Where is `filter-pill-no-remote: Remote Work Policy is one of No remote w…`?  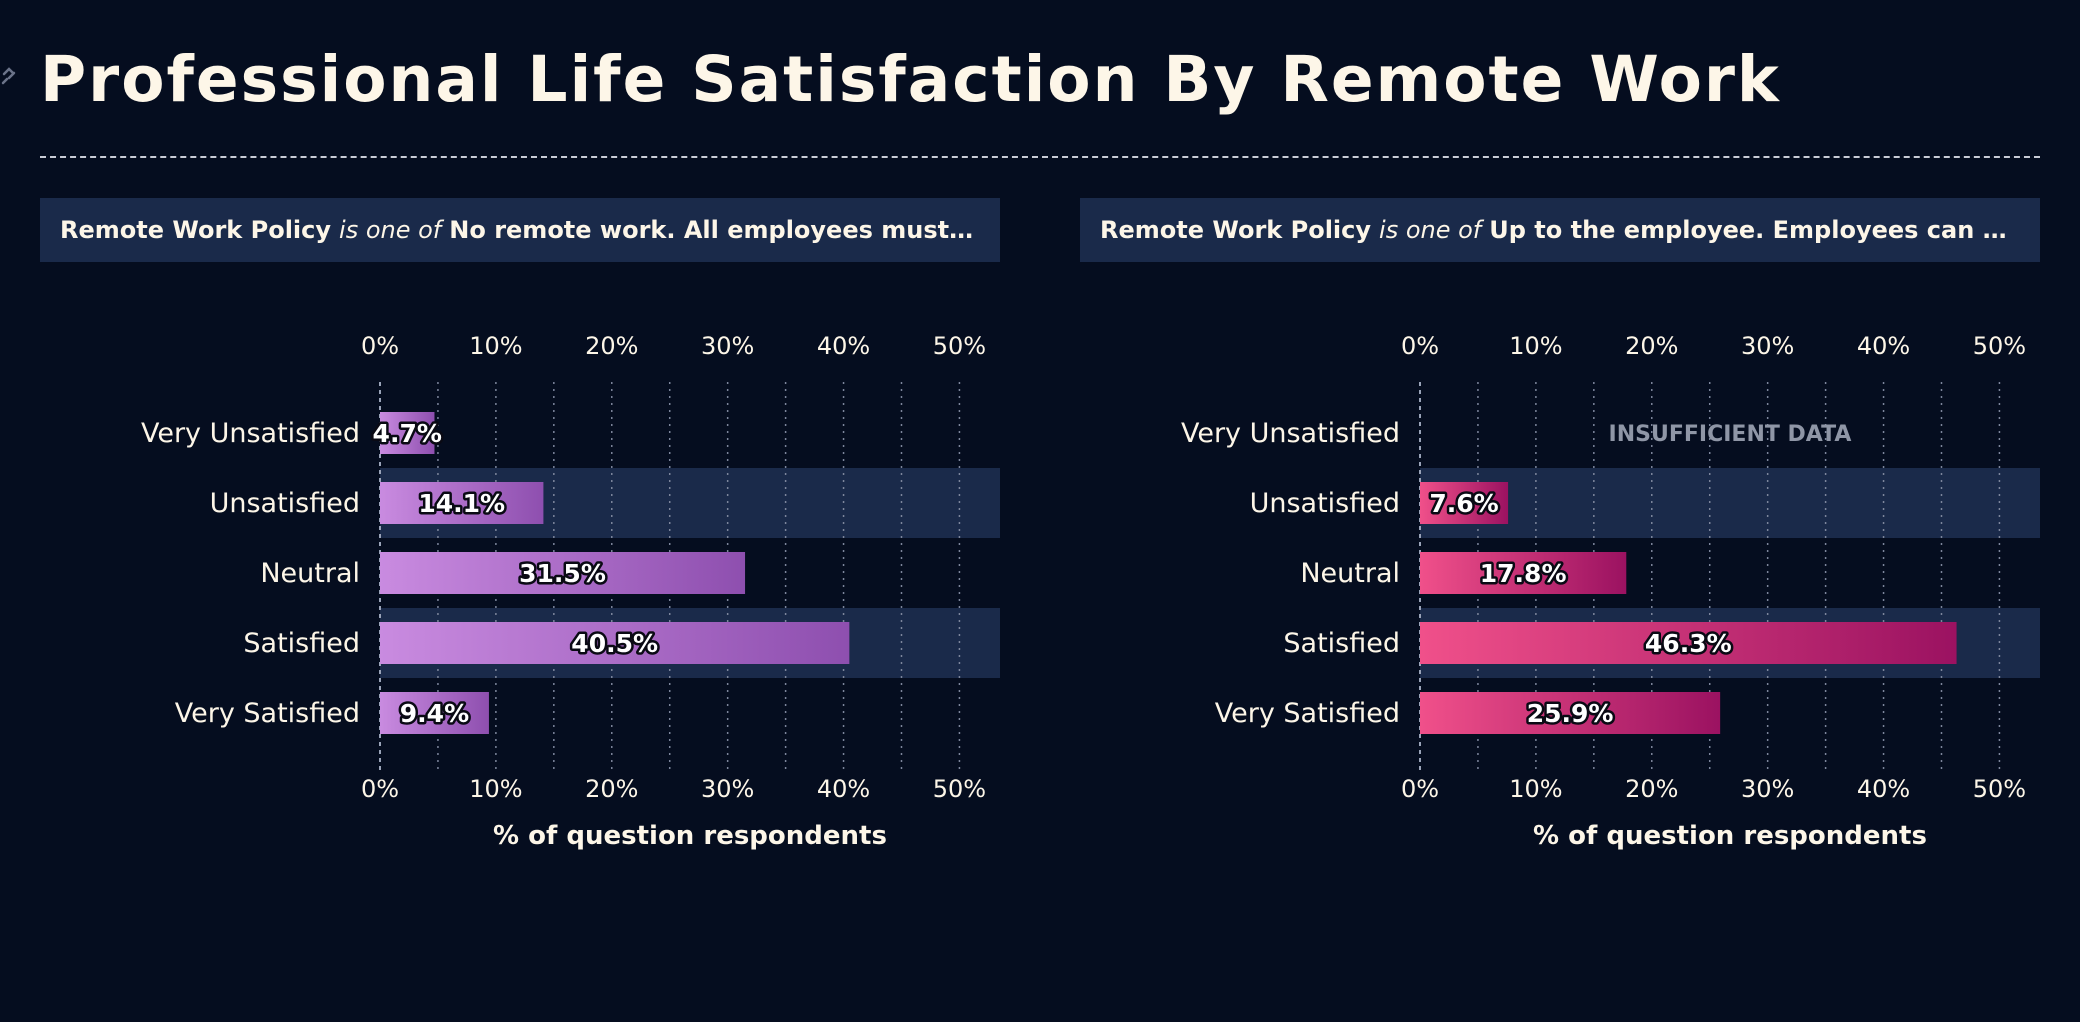 filter-pill-no-remote: Remote Work Policy is one of No remote w… is located at coordinates (520, 230).